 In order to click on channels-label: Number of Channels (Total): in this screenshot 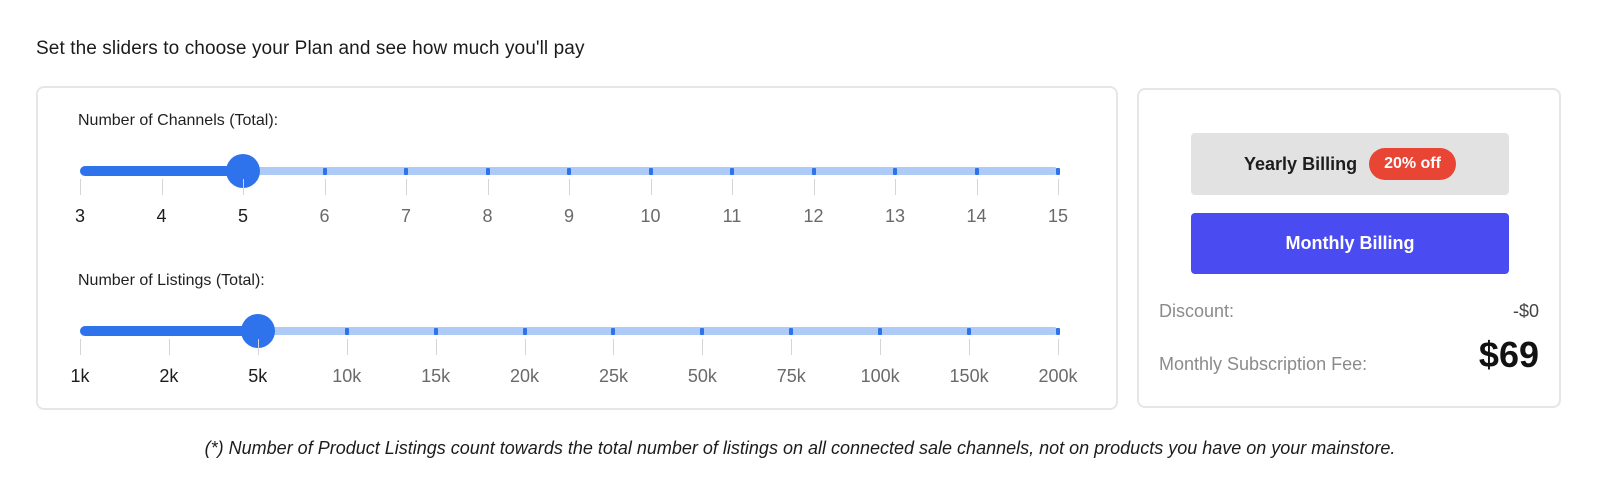, I will do `click(178, 120)`.